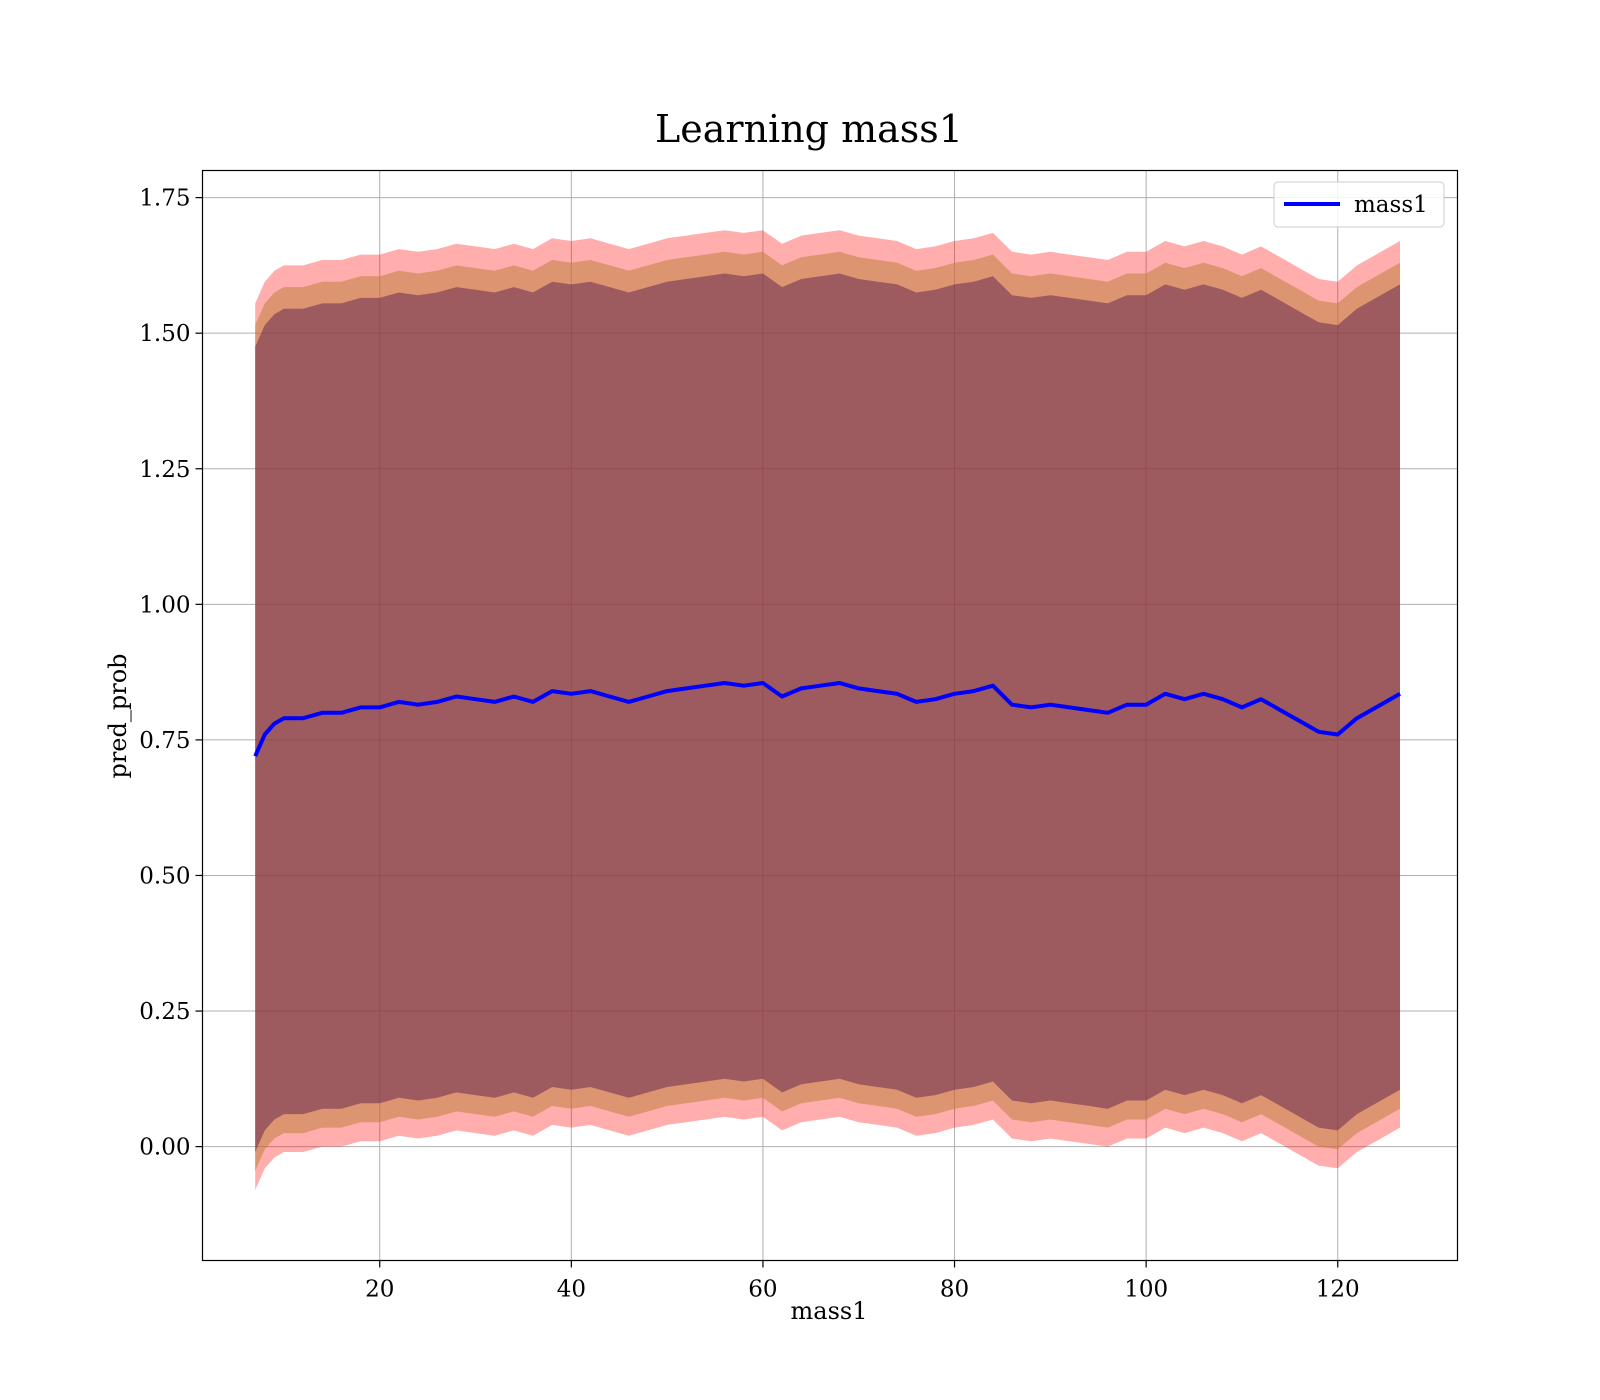 This screenshot has width=1600, height=1400. What do you see at coordinates (862, 1281) in the screenshot?
I see `x-axis-ticks: 20 40 60 80 100 120` at bounding box center [862, 1281].